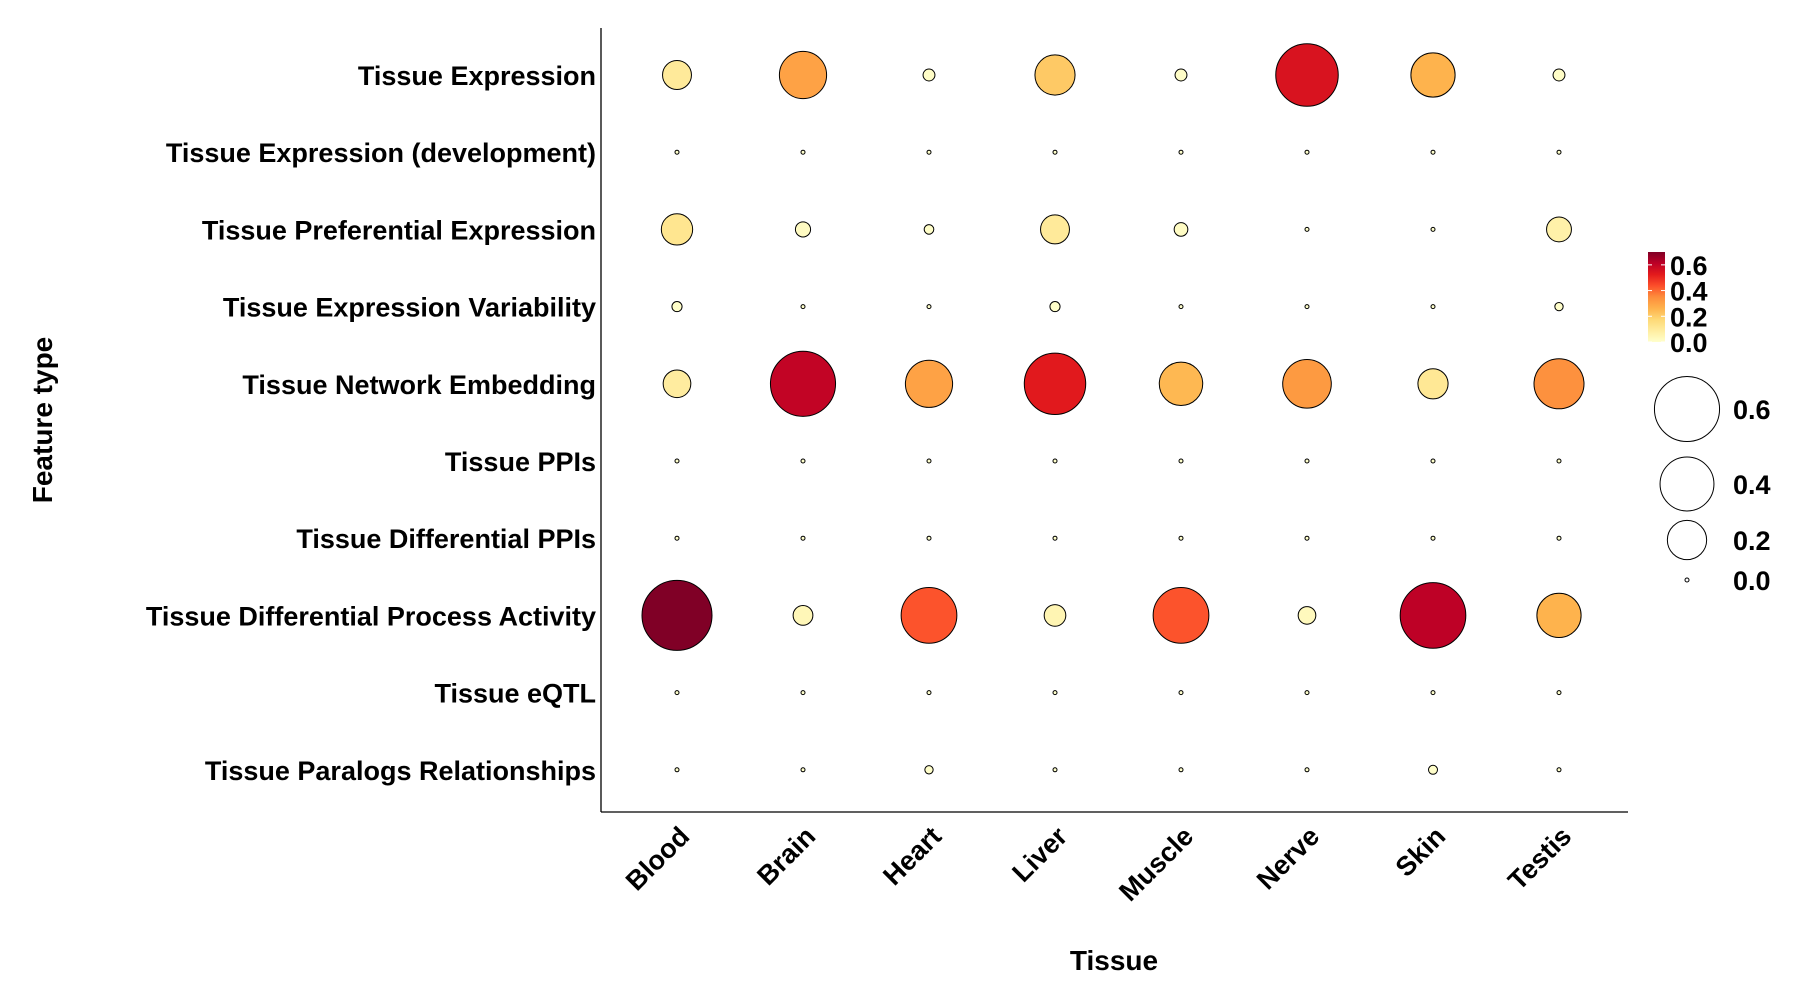 The width and height of the screenshot is (1800, 1000). What do you see at coordinates (1689, 343) in the screenshot?
I see `colorbar-tick-label: 0.0` at bounding box center [1689, 343].